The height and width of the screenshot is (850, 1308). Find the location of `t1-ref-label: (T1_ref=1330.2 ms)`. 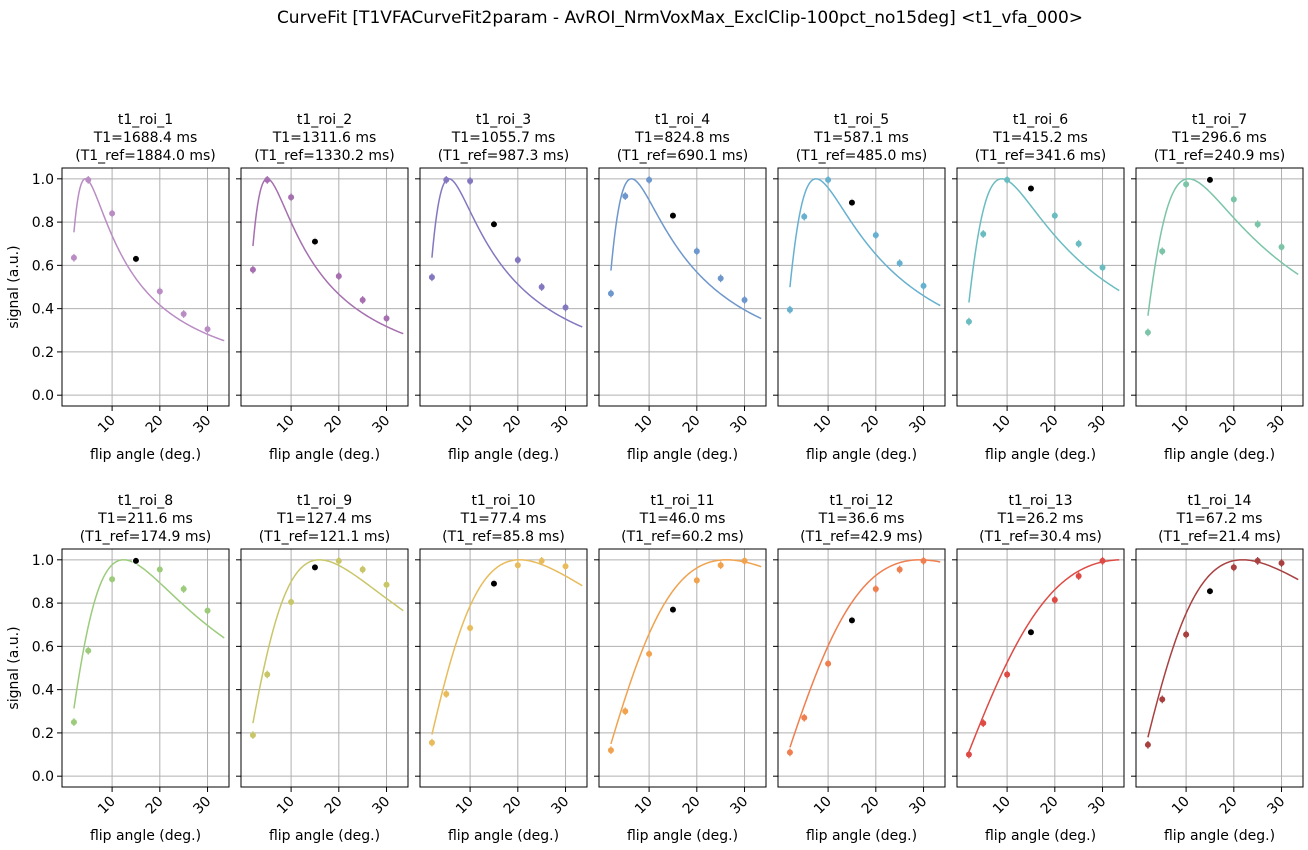

t1-ref-label: (T1_ref=1330.2 ms) is located at coordinates (324, 156).